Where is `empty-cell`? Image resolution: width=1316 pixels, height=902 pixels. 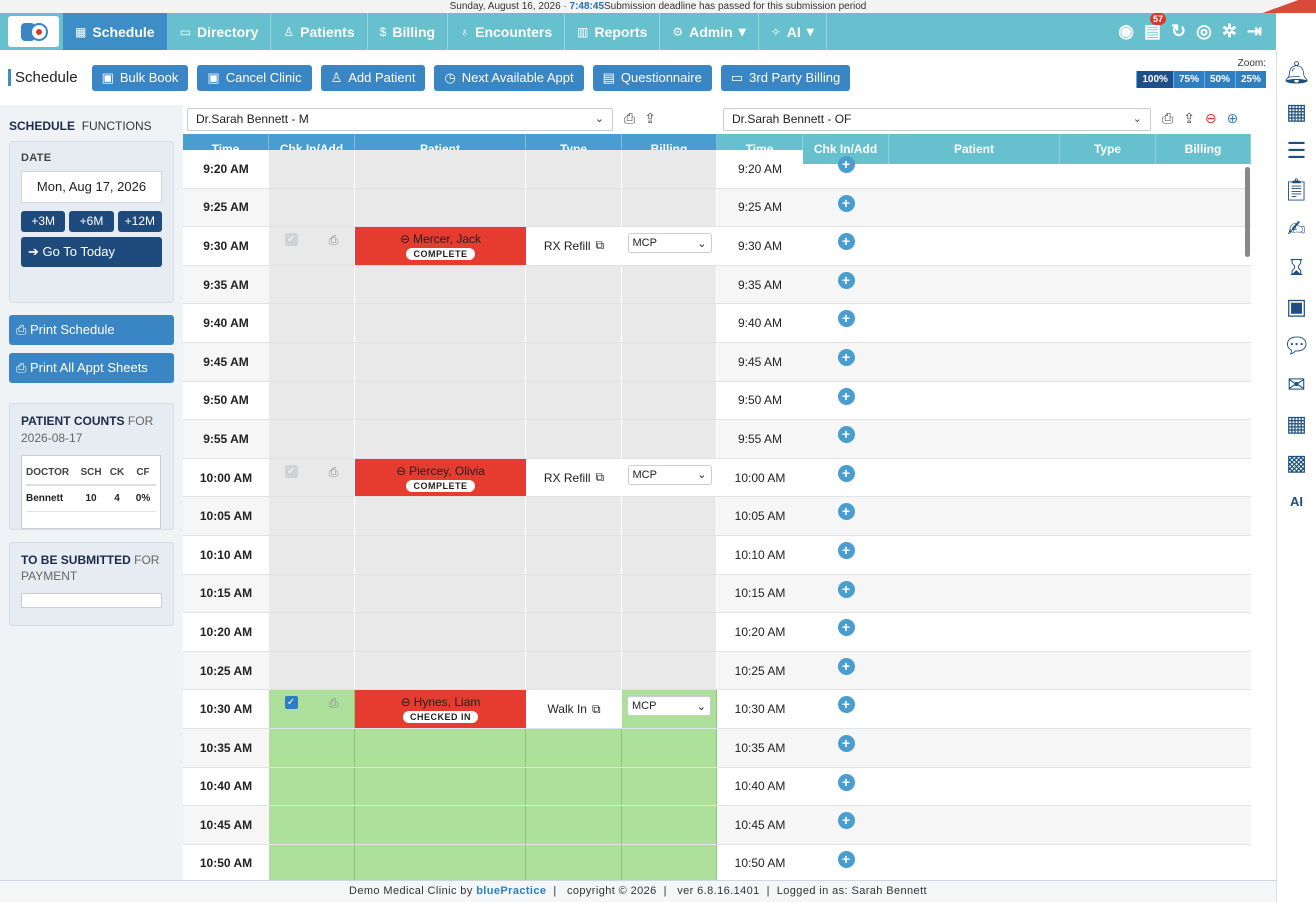
empty-cell is located at coordinates (574, 516).